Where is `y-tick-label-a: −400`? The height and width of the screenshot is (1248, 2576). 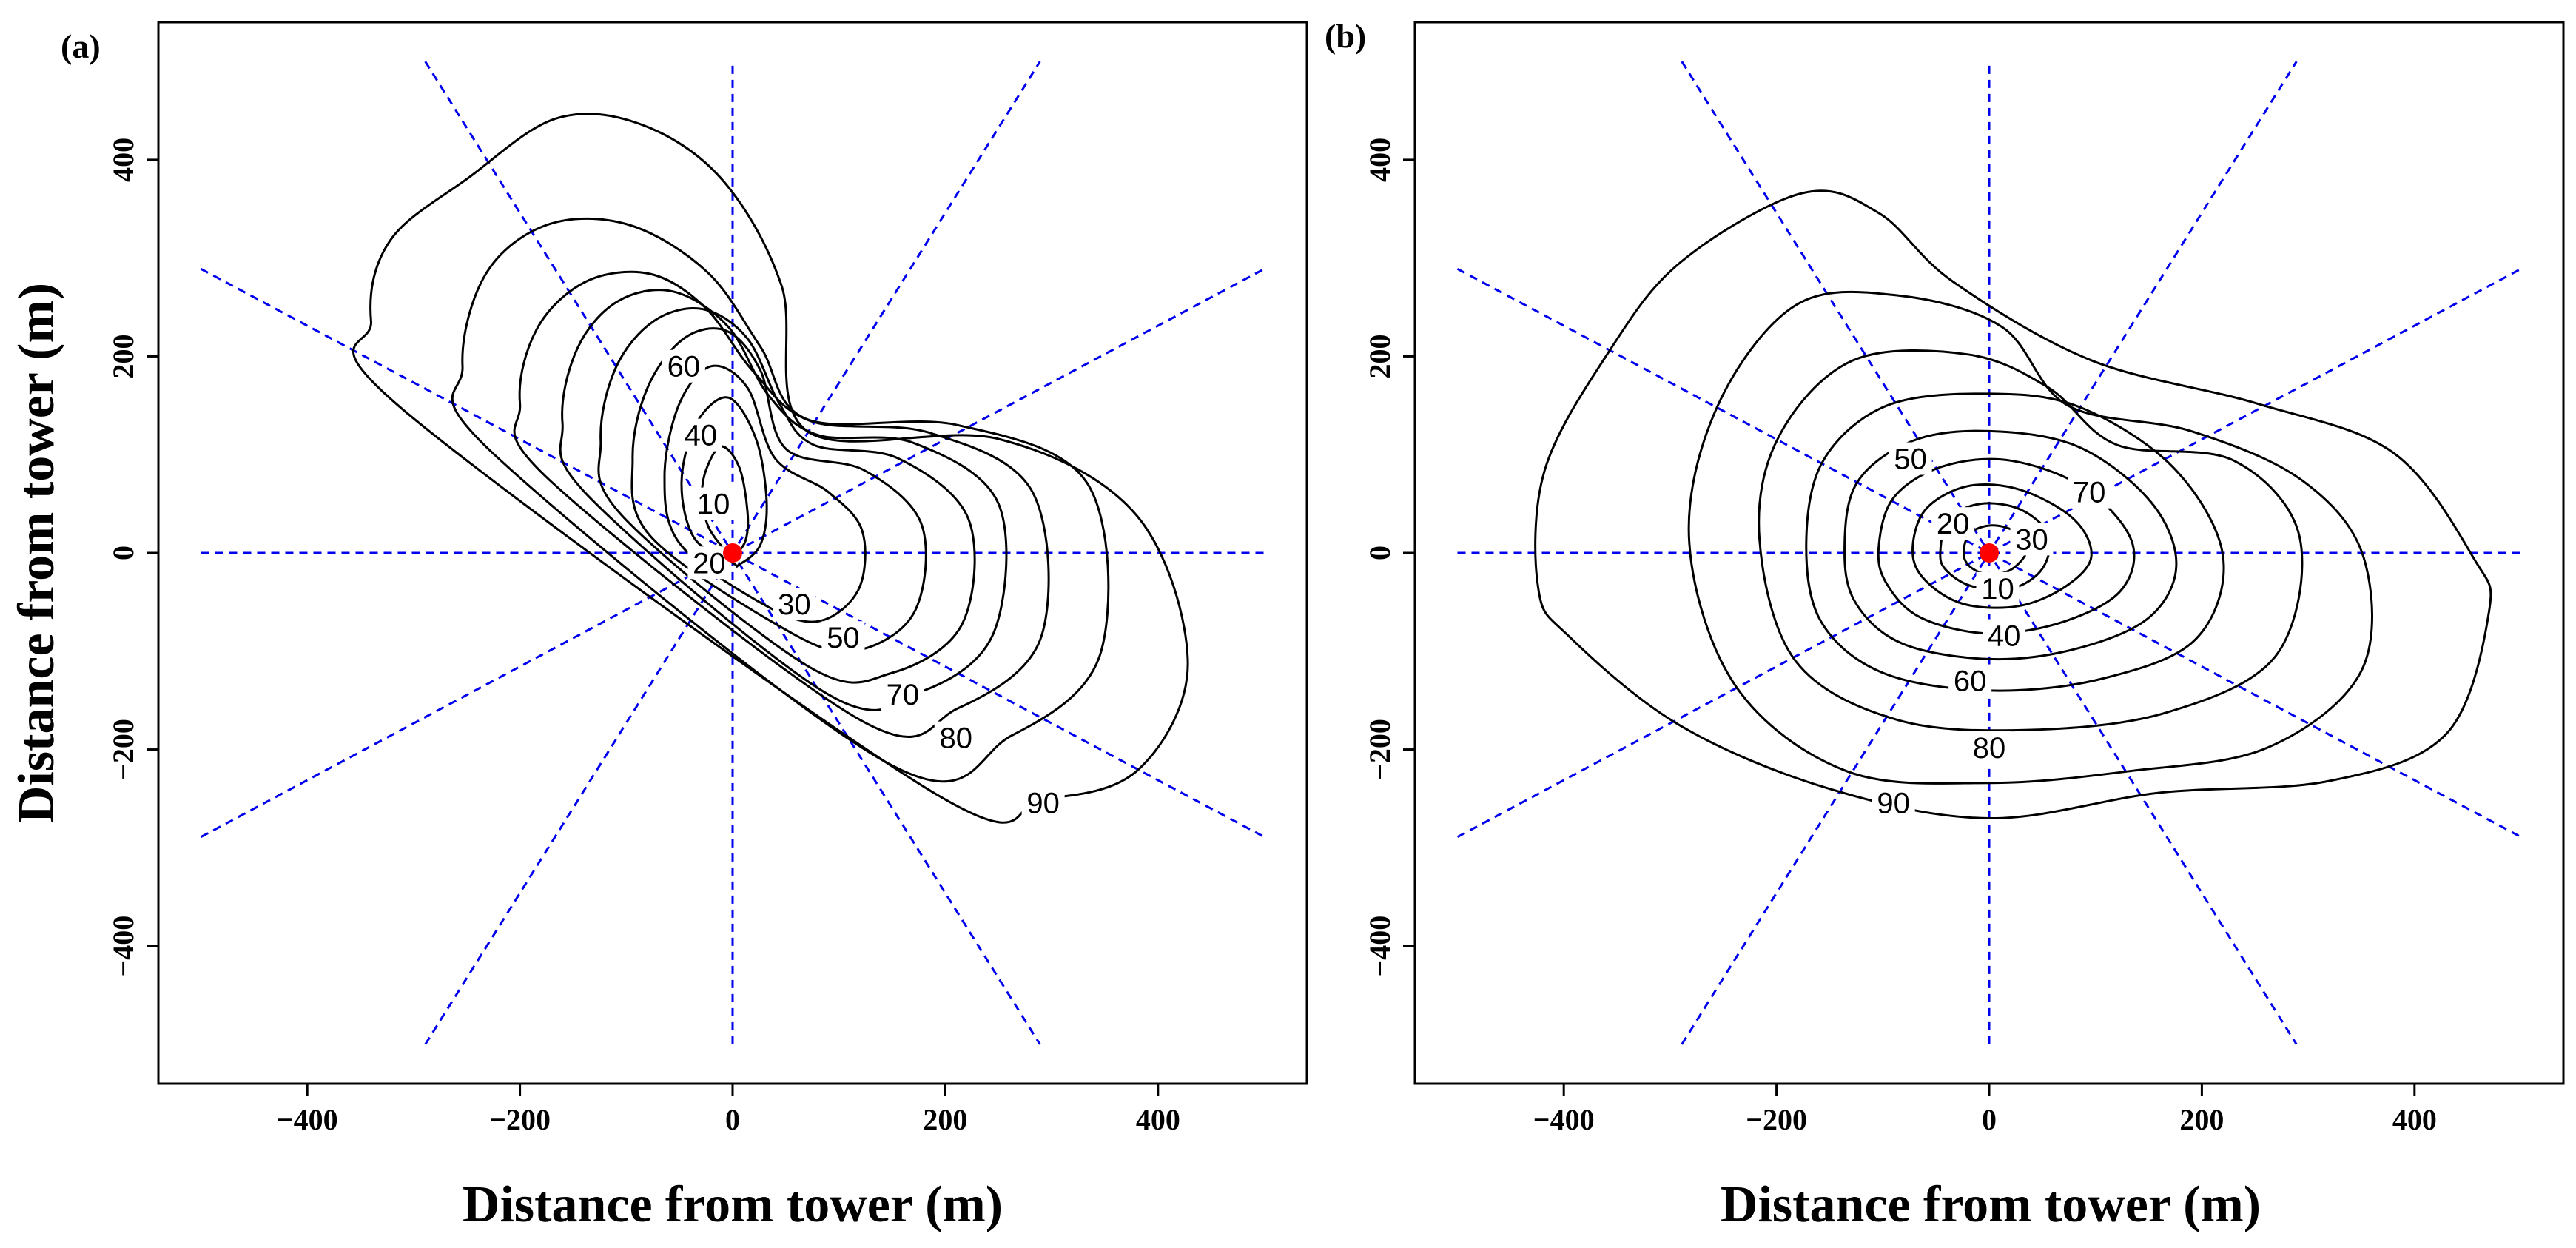 y-tick-label-a: −400 is located at coordinates (123, 946).